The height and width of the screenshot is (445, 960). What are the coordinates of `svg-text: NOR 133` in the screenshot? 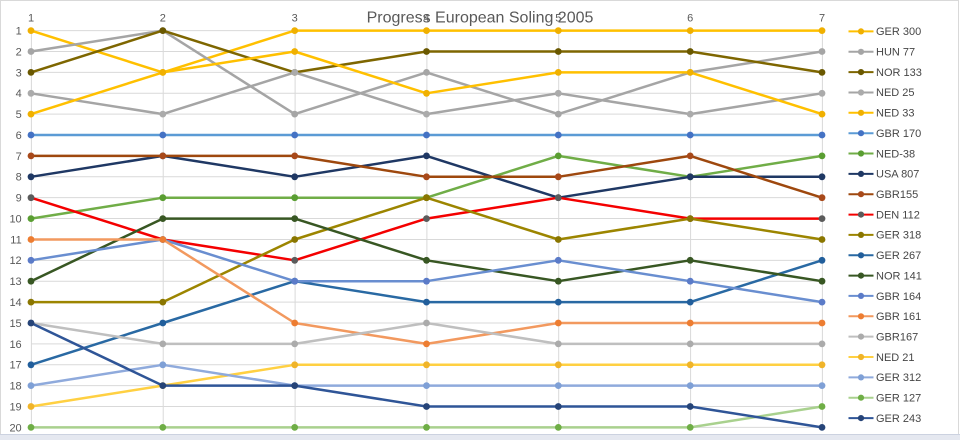 It's located at (899, 73).